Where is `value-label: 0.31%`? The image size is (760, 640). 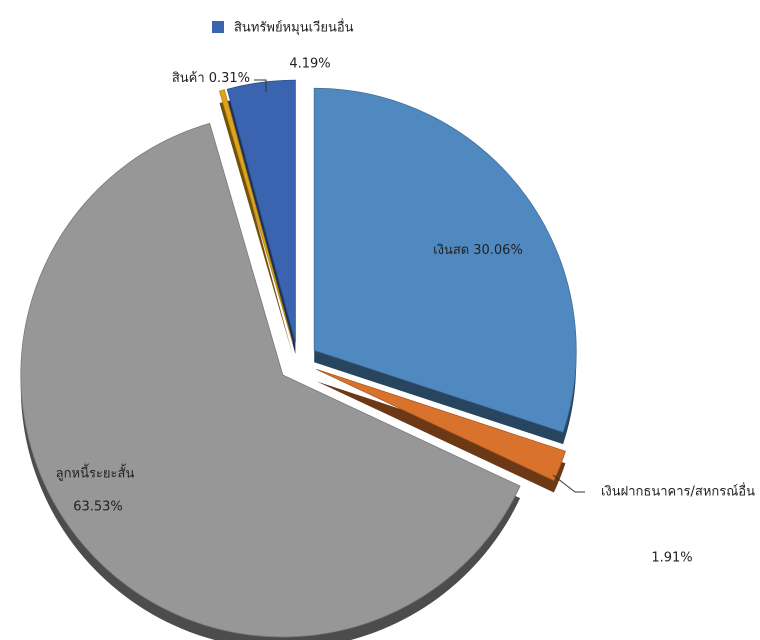 value-label: 0.31% is located at coordinates (229, 78).